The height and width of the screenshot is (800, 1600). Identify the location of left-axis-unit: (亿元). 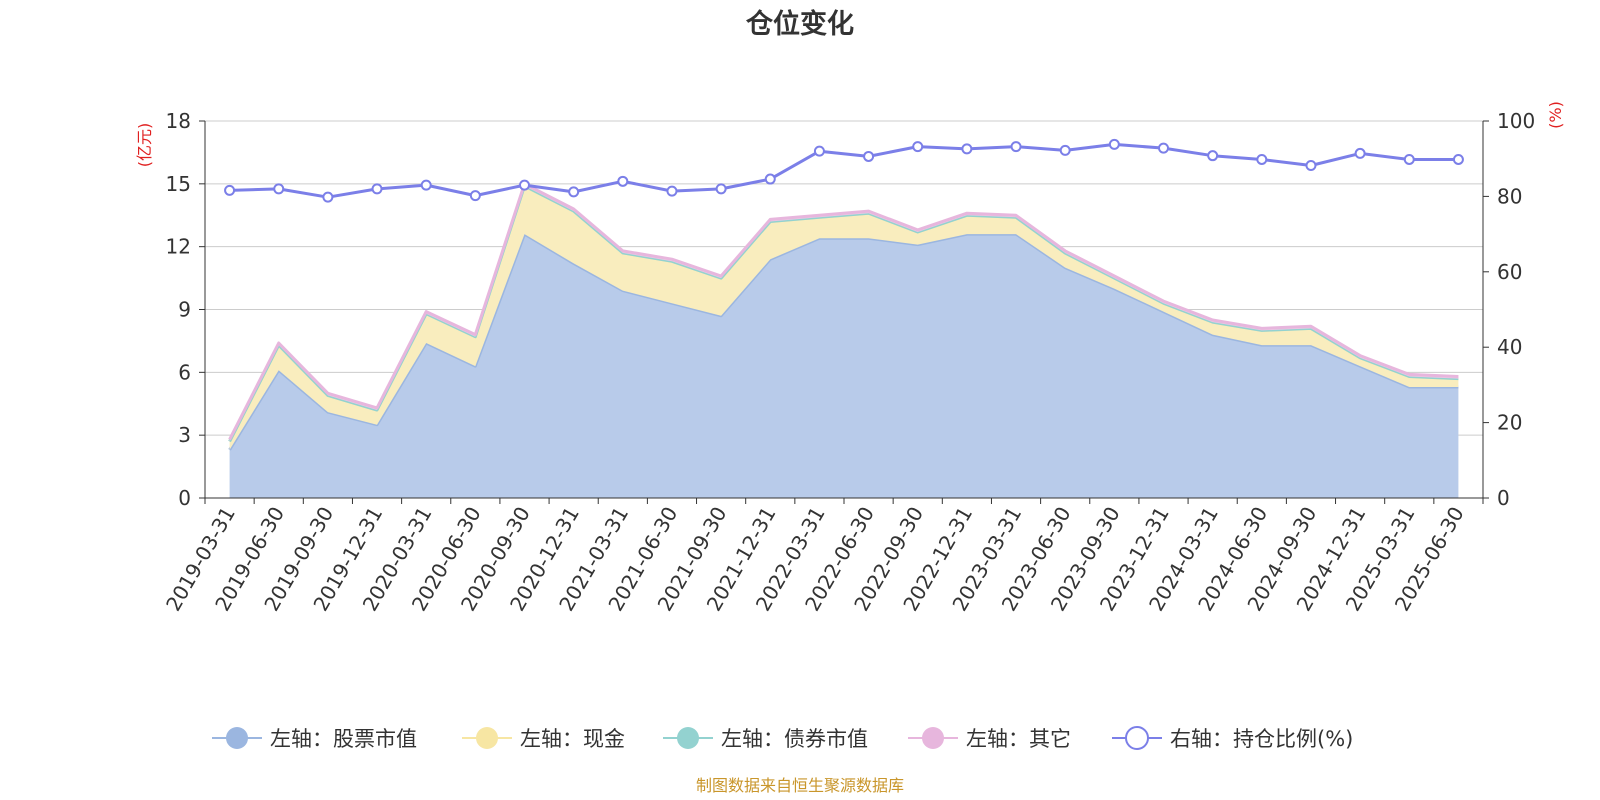
(144, 145).